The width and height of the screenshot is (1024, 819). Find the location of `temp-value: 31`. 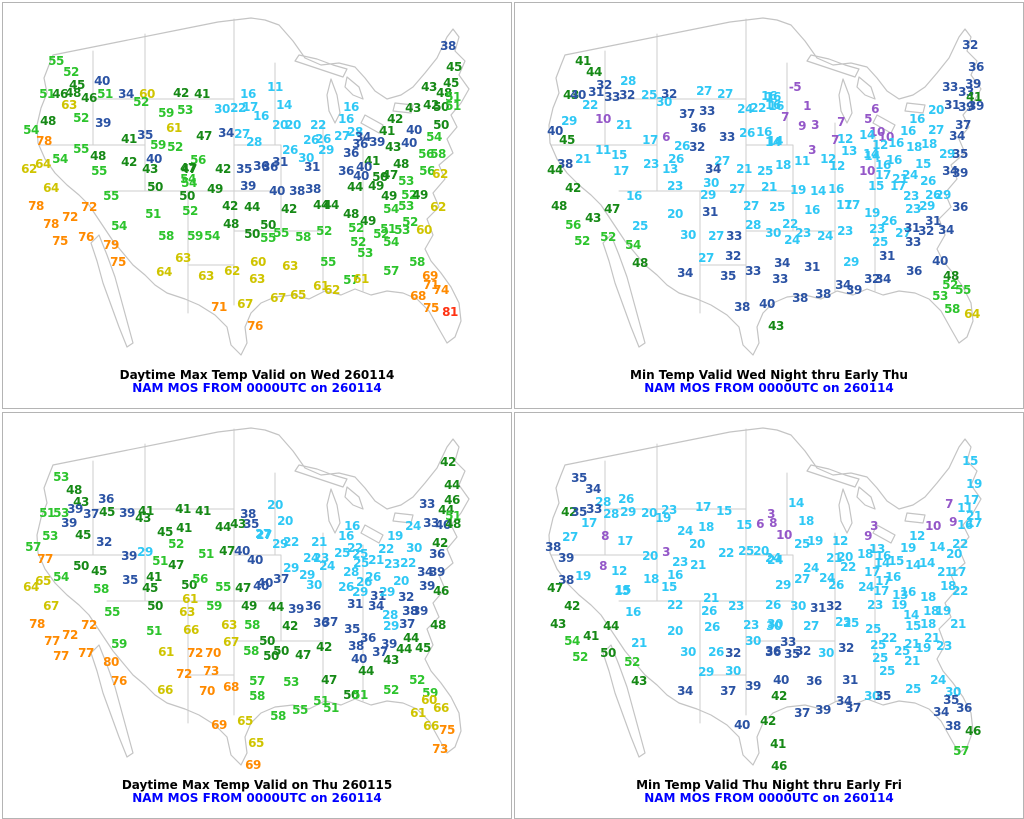

temp-value: 31 is located at coordinates (378, 596).